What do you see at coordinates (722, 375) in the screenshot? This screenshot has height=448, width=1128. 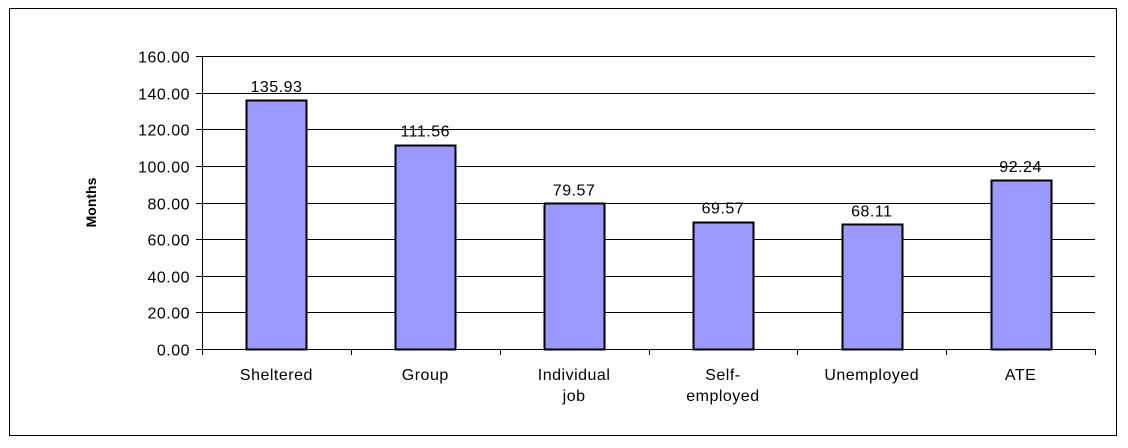 I see `category-label-line: Self-` at bounding box center [722, 375].